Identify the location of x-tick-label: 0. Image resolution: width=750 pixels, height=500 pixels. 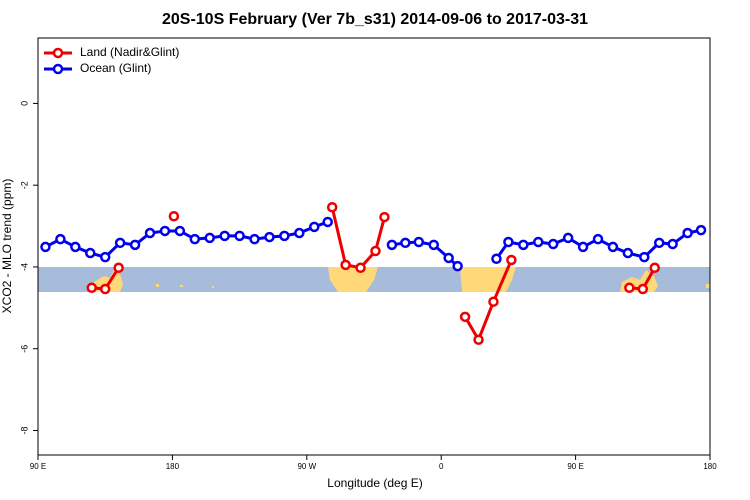
(441, 466).